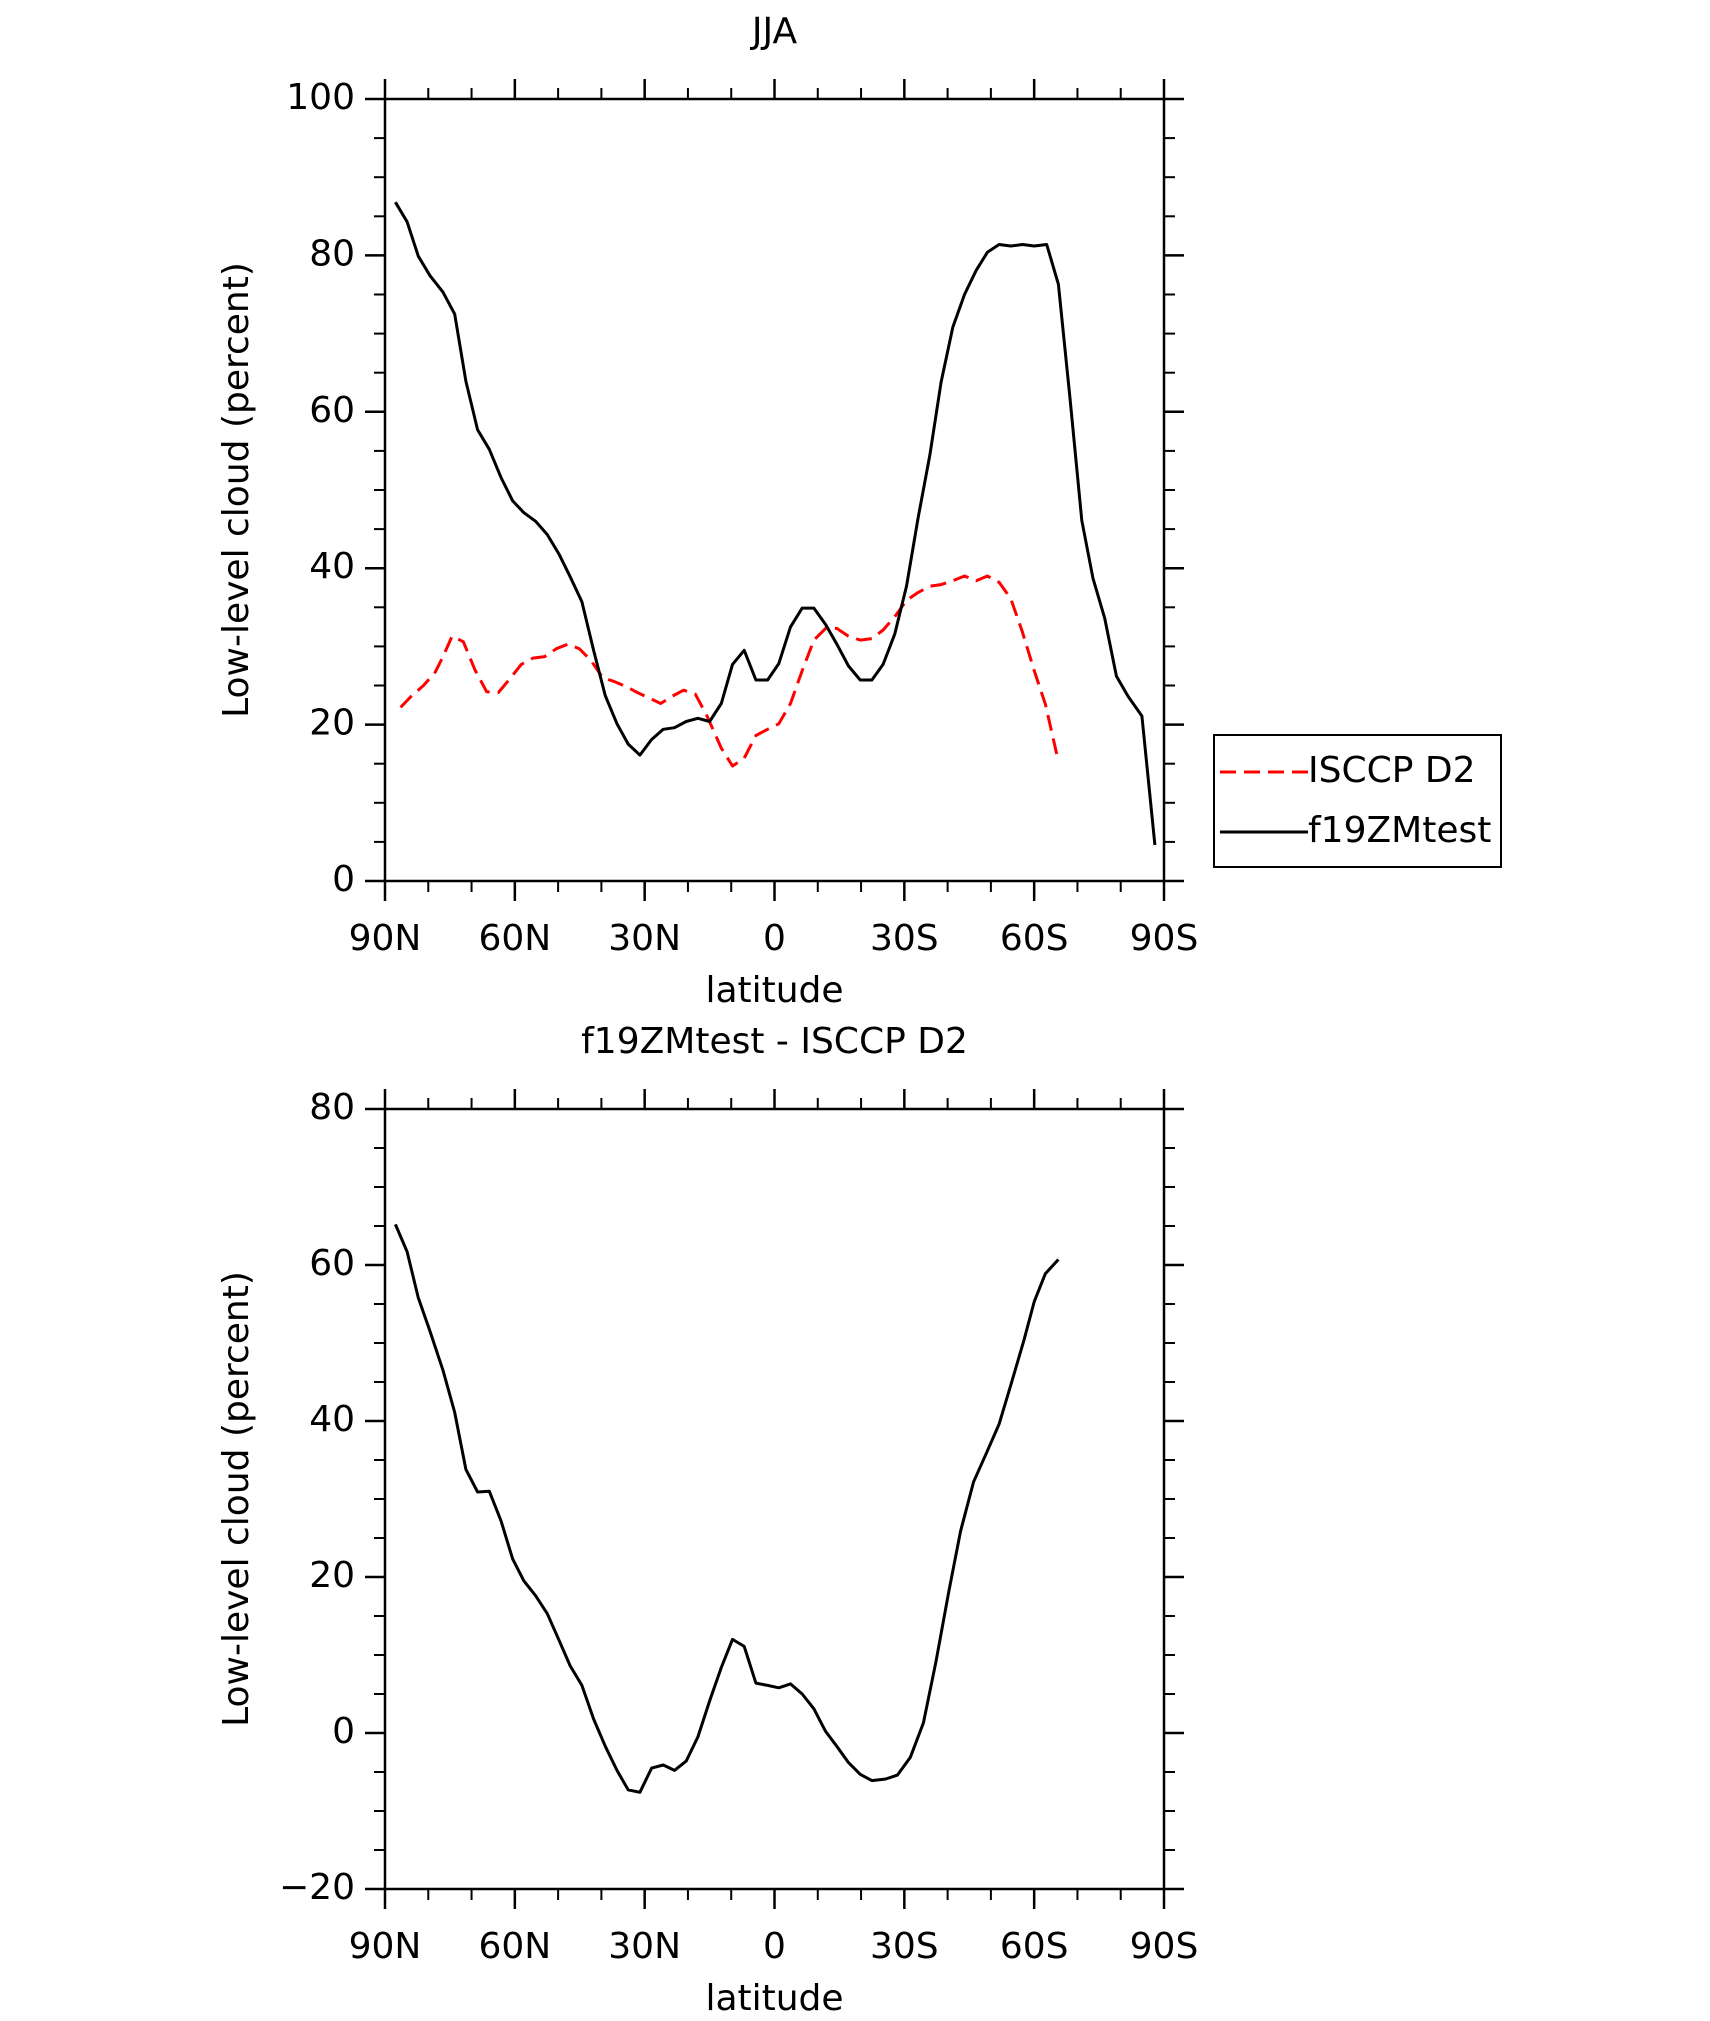 The image size is (1710, 2021). Describe the element at coordinates (774, 1041) in the screenshot. I see `chart-title: f19ZMtest - ISCCP D2` at that location.